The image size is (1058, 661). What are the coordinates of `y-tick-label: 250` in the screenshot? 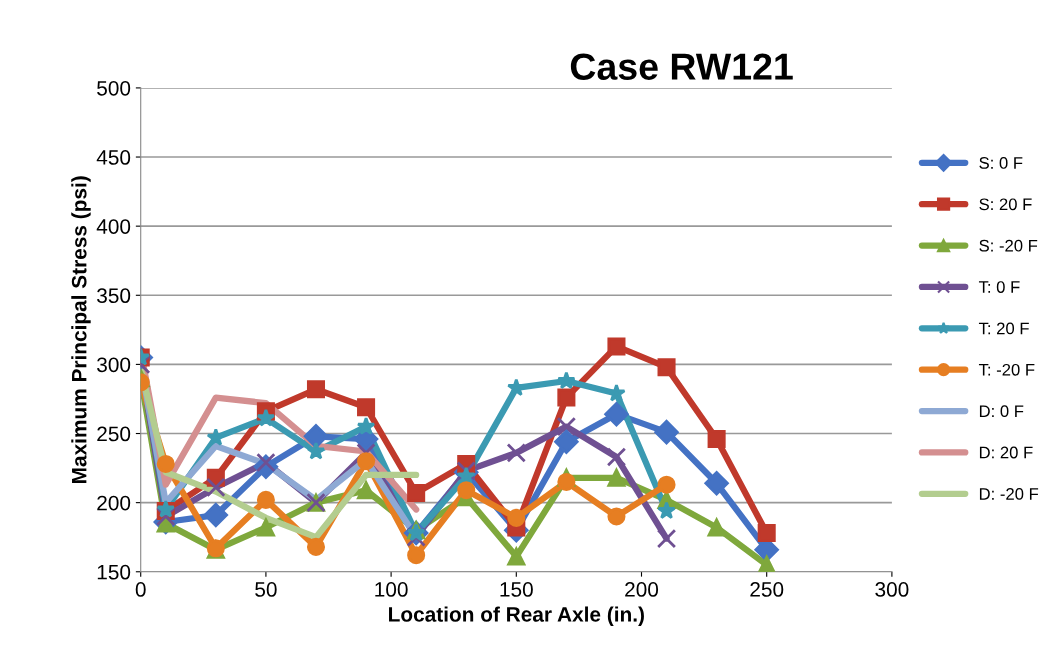 It's located at (114, 434).